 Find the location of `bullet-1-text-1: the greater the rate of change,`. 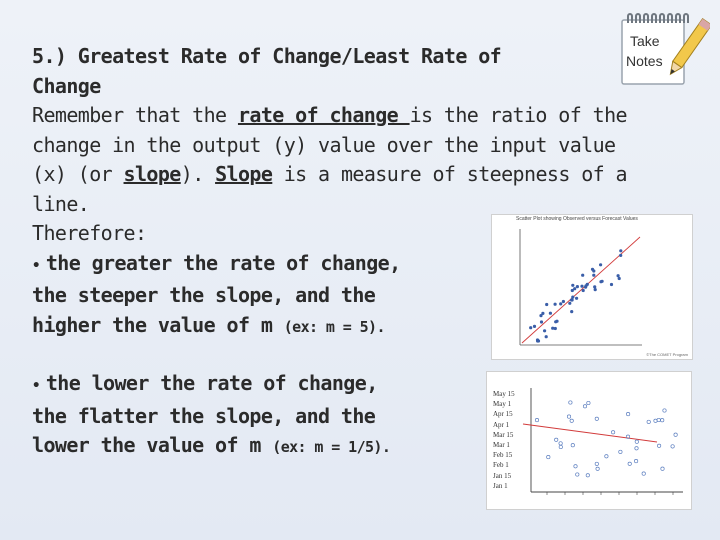

bullet-1-text-1: the greater the rate of change, is located at coordinates (223, 262).